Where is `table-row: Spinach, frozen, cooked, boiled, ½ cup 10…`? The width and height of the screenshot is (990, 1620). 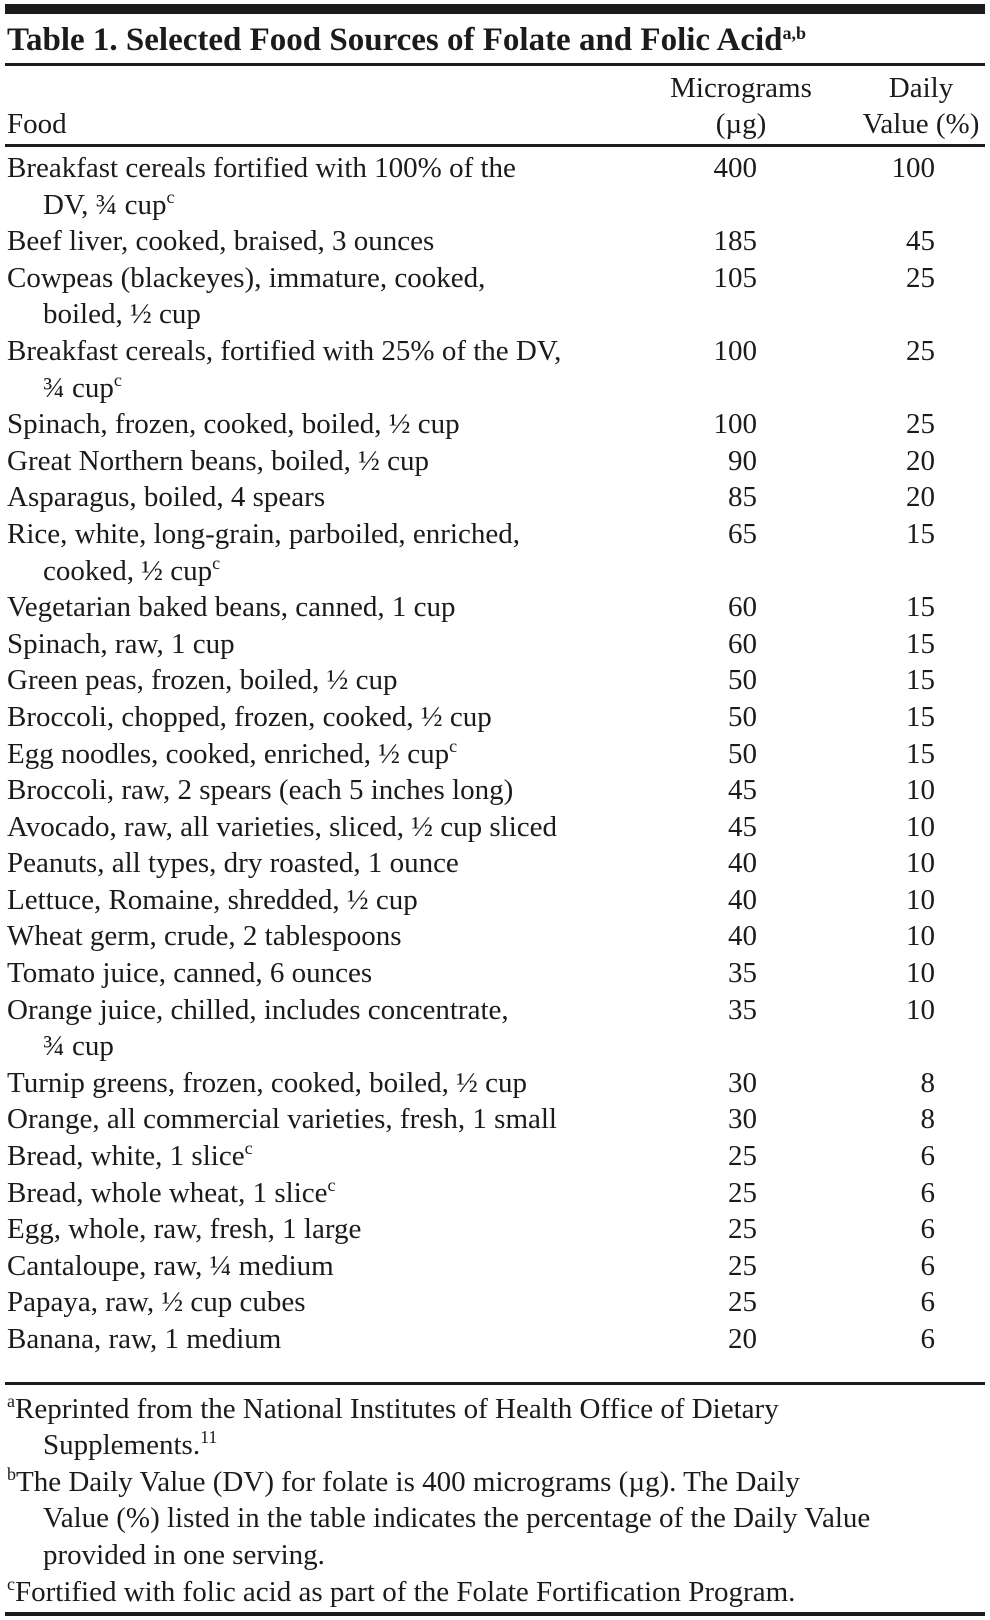 table-row: Spinach, frozen, cooked, boiled, ½ cup 10… is located at coordinates (495, 424).